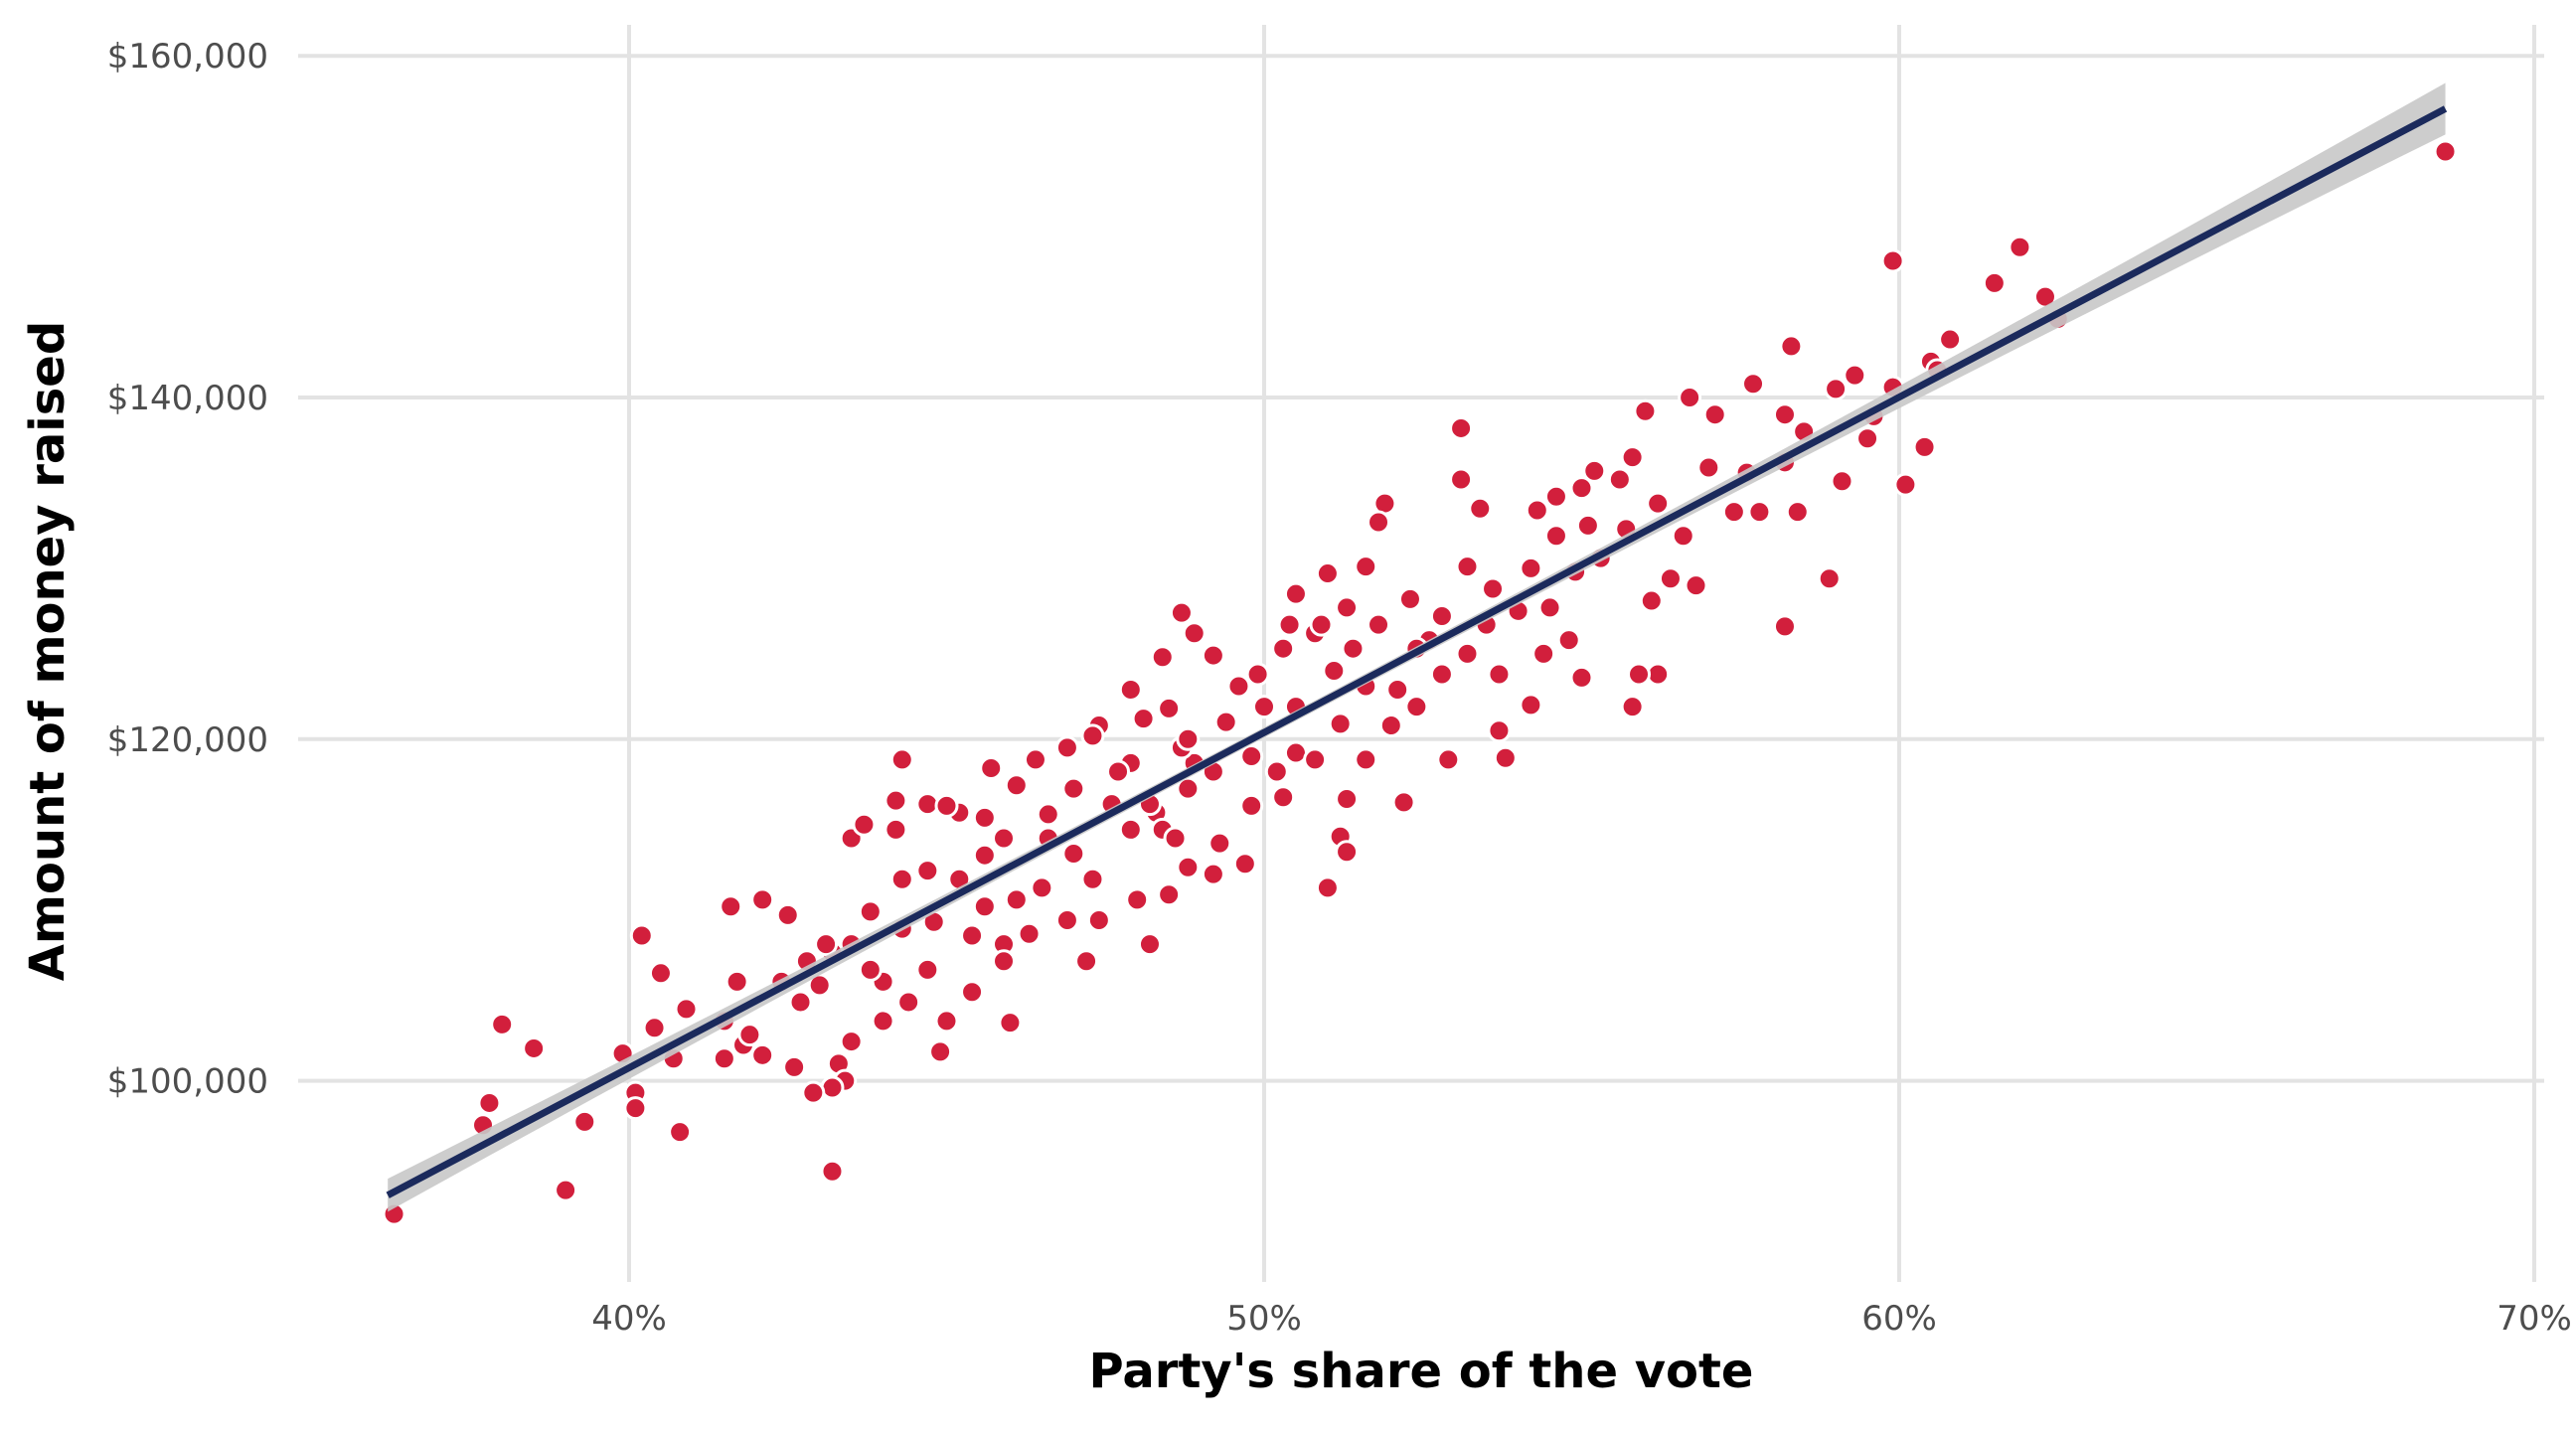 Image resolution: width=2576 pixels, height=1431 pixels. I want to click on y-axis-title: Amount of money raised, so click(48, 651).